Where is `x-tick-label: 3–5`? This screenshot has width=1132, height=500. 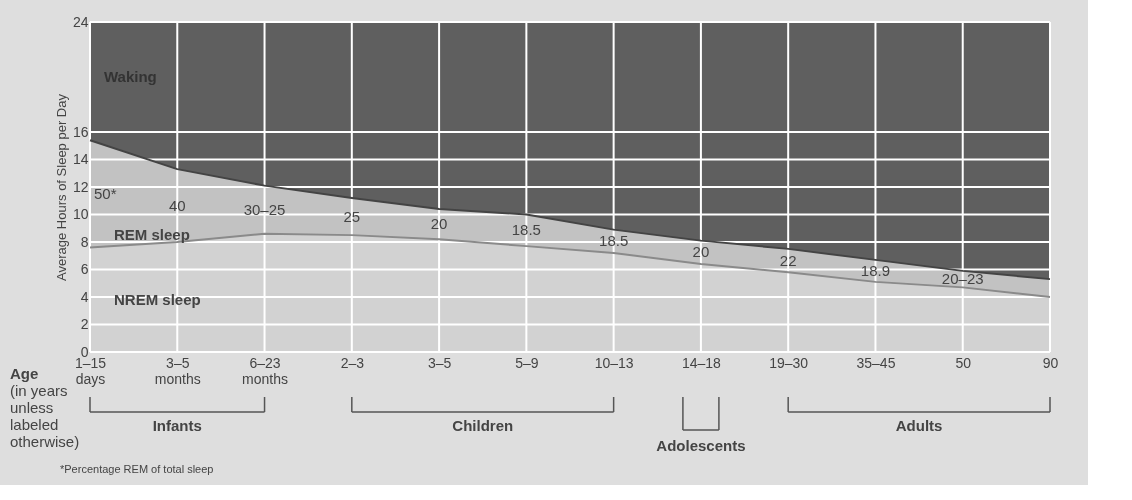
x-tick-label: 3–5 is located at coordinates (439, 362).